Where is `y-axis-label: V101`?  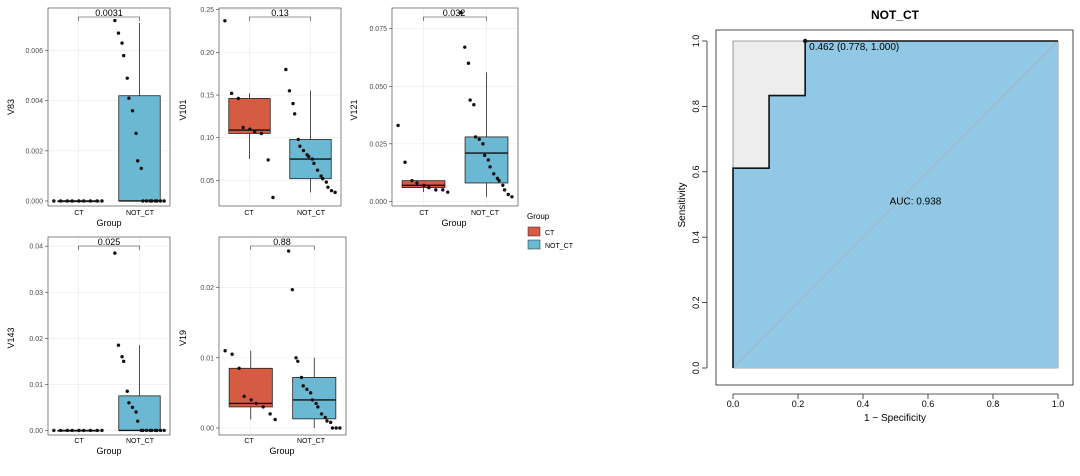
y-axis-label: V101 is located at coordinates (183, 109).